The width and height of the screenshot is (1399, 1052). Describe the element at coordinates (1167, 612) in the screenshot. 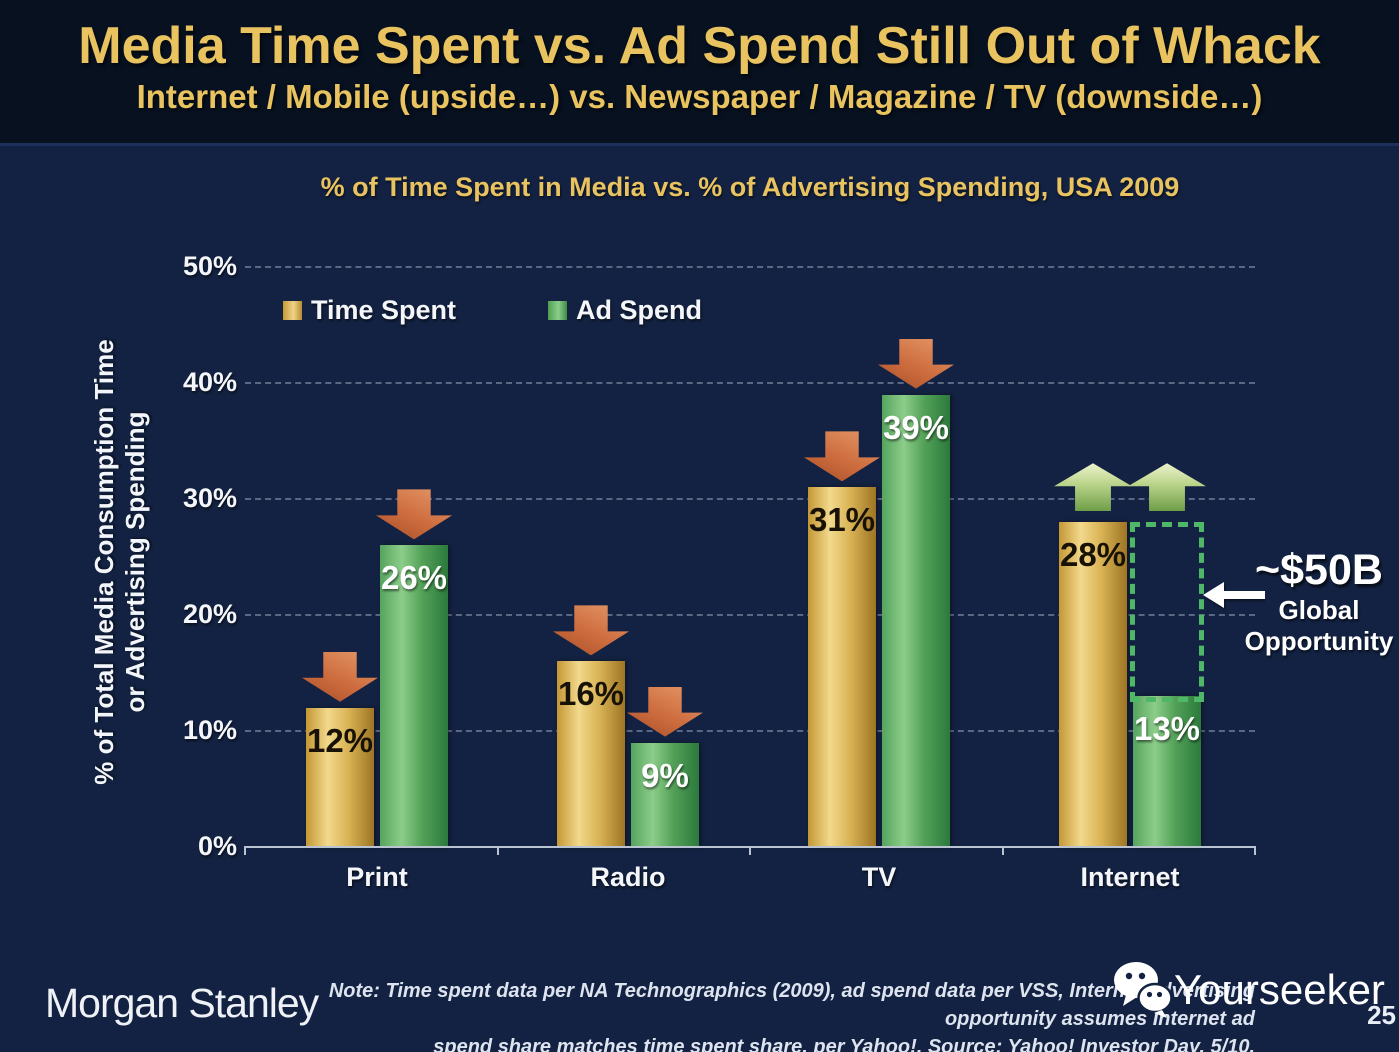

I see `opportunity-gap-box` at that location.